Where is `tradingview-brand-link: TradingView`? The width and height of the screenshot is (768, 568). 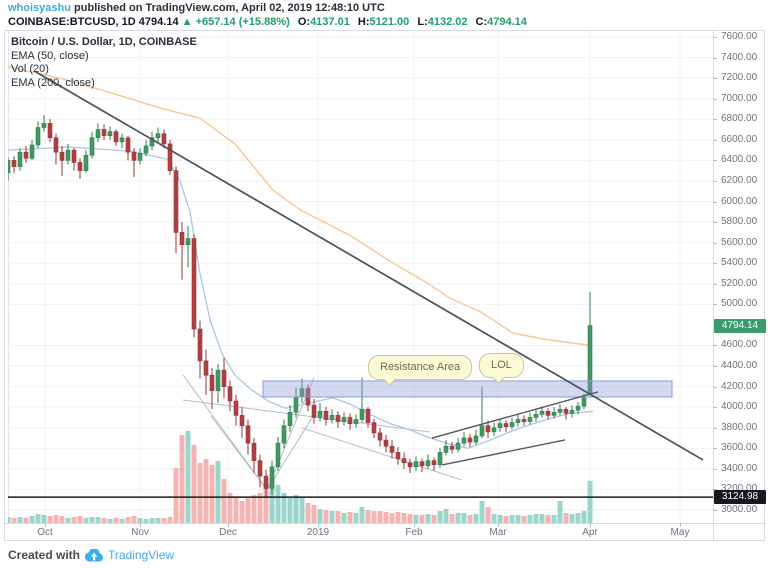 tradingview-brand-link: TradingView is located at coordinates (141, 555).